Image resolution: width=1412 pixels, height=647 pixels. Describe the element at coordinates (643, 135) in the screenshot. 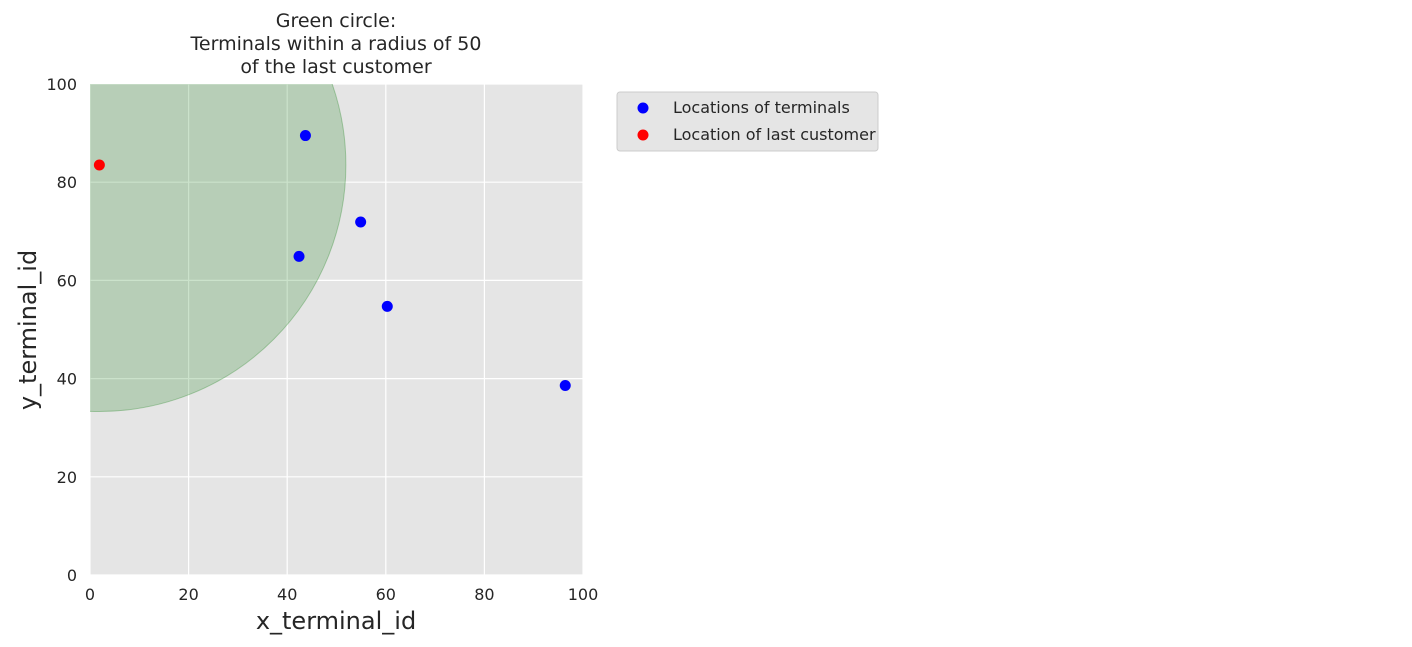

I see `legend-marker-last-customer` at that location.